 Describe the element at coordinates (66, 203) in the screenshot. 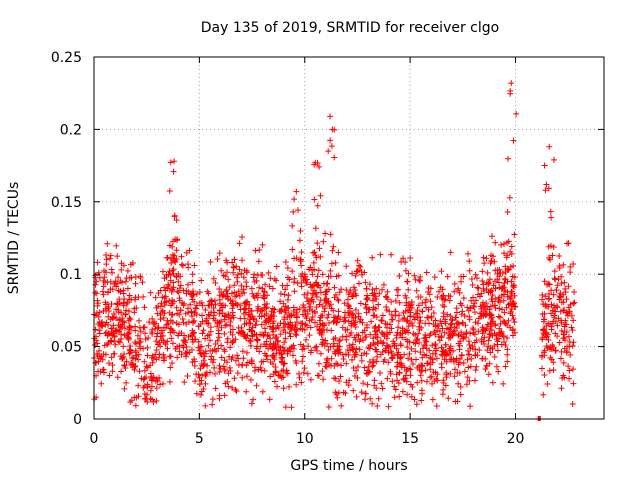

I see `y-tick-label: 0.15` at that location.